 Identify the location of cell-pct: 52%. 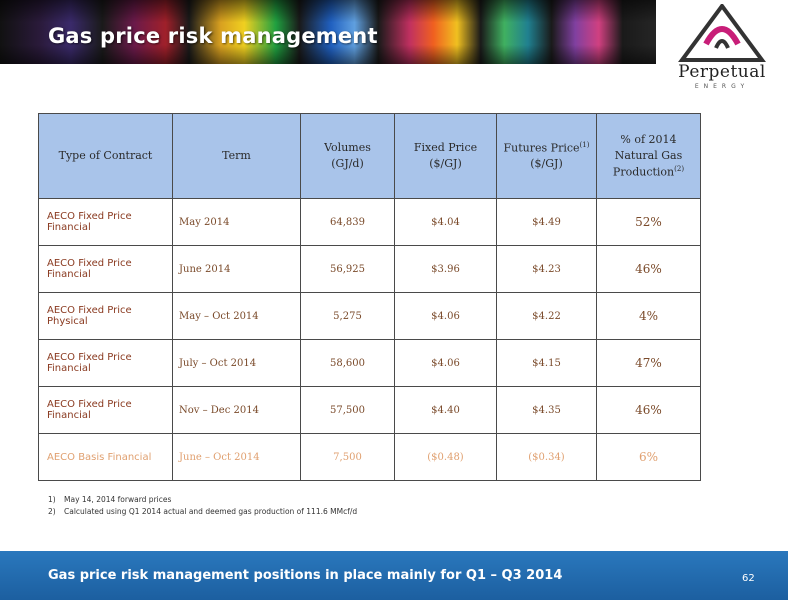
(648, 222).